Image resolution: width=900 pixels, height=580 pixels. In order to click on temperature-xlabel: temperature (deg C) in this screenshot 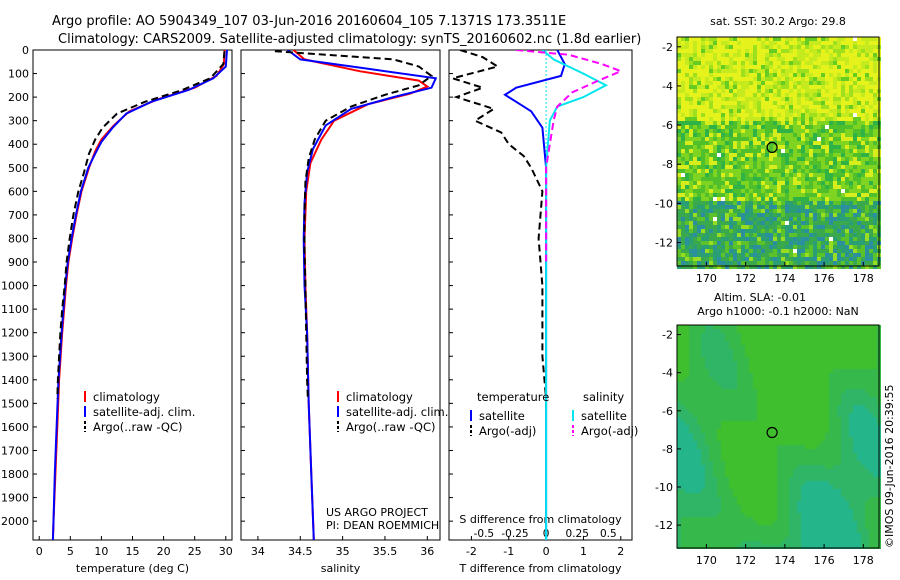, I will do `click(132, 568)`.